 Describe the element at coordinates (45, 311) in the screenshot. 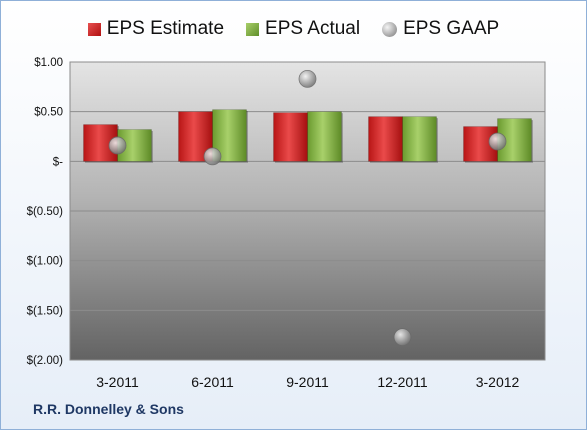

I see `y-tick-label: $(1.50)` at that location.